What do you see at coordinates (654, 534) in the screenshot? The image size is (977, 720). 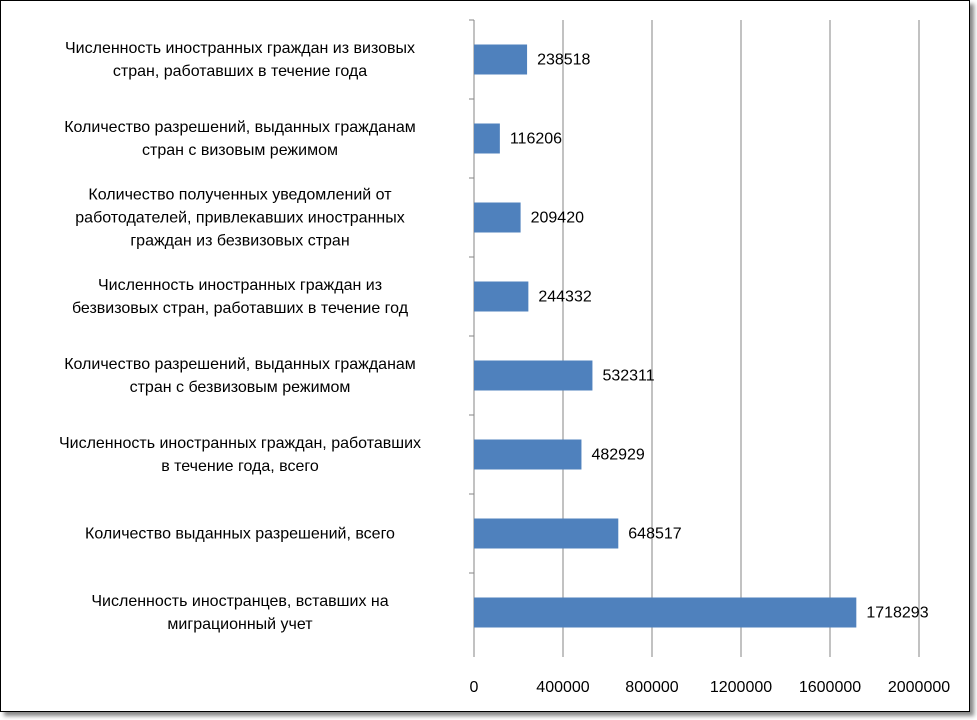 I see `data-label: 648517` at bounding box center [654, 534].